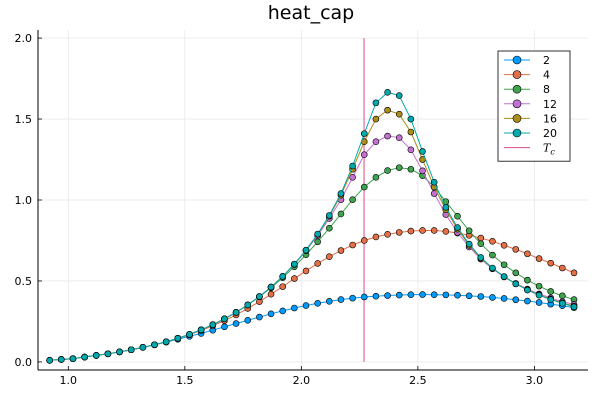 This screenshot has width=600, height=400. Describe the element at coordinates (24, 200) in the screenshot. I see `y-tick-label: 1.0` at that location.